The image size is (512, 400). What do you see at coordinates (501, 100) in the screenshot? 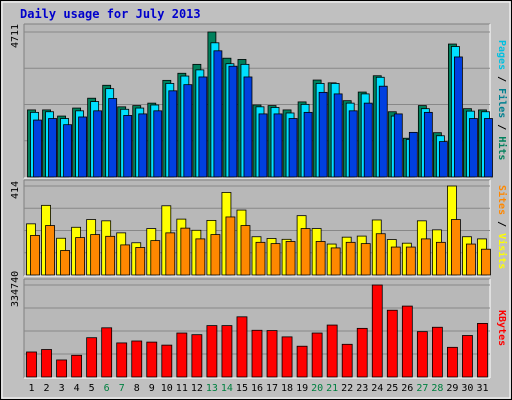
I see `series-legend: Pages / Files / Hits` at bounding box center [501, 100].